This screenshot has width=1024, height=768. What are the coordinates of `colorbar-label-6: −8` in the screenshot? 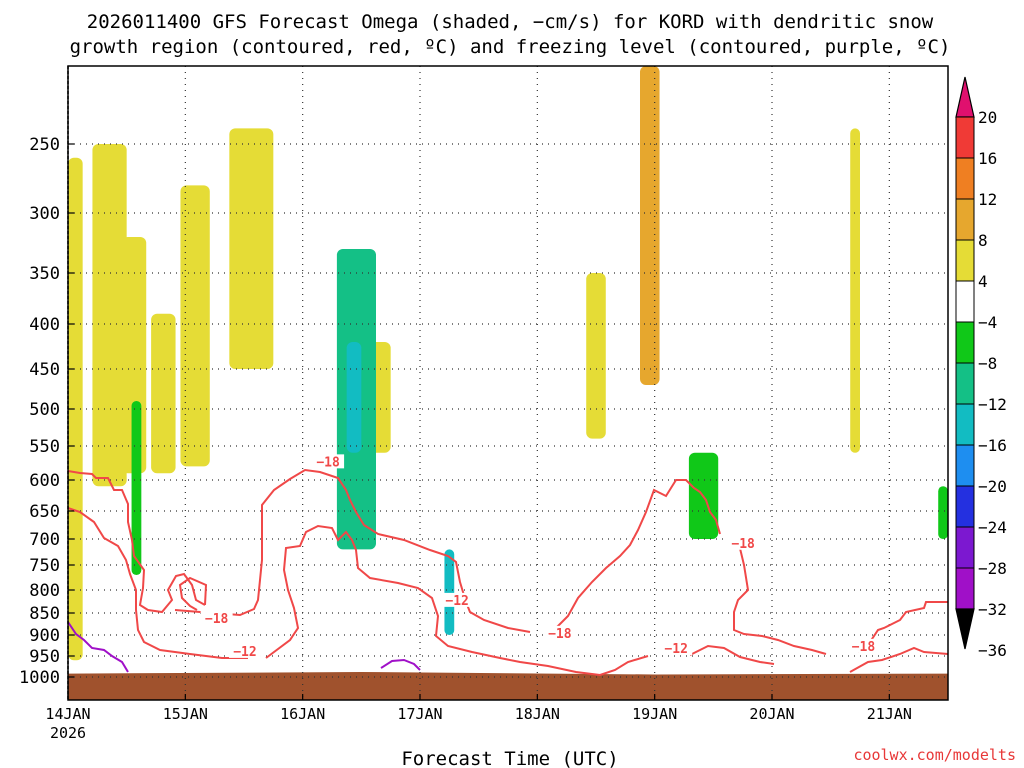 It's located at (987, 363).